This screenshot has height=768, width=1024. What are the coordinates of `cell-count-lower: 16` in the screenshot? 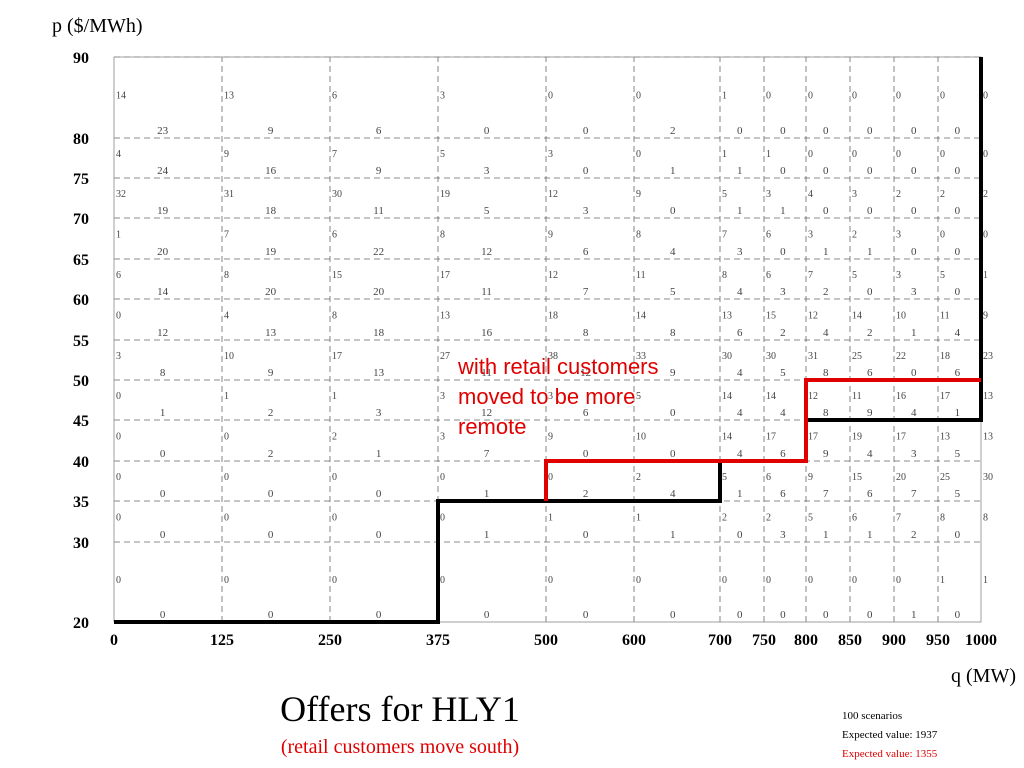 It's located at (901, 396).